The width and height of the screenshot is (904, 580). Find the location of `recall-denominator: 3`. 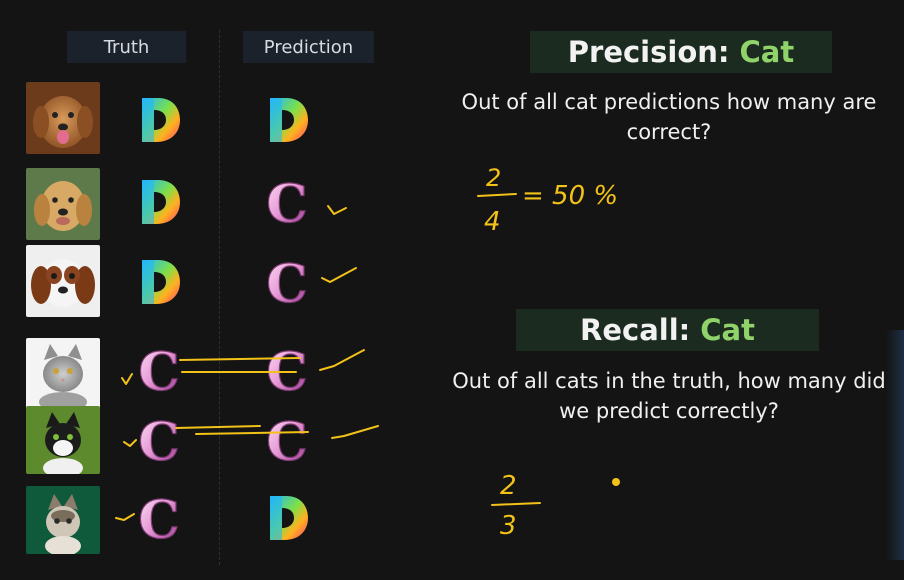

recall-denominator: 3 is located at coordinates (508, 526).